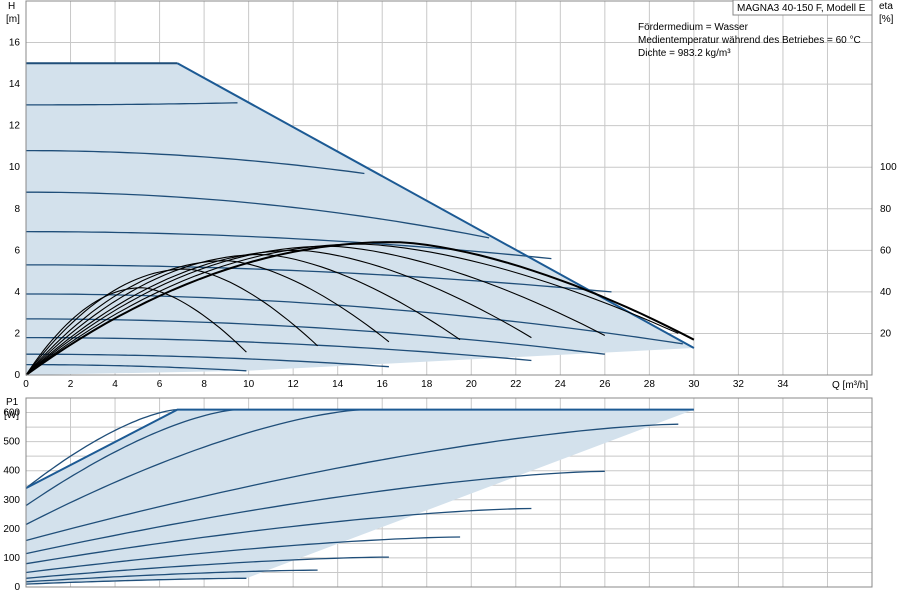 This screenshot has width=900, height=600. What do you see at coordinates (26, 384) in the screenshot?
I see `x-tick-label: 0` at bounding box center [26, 384].